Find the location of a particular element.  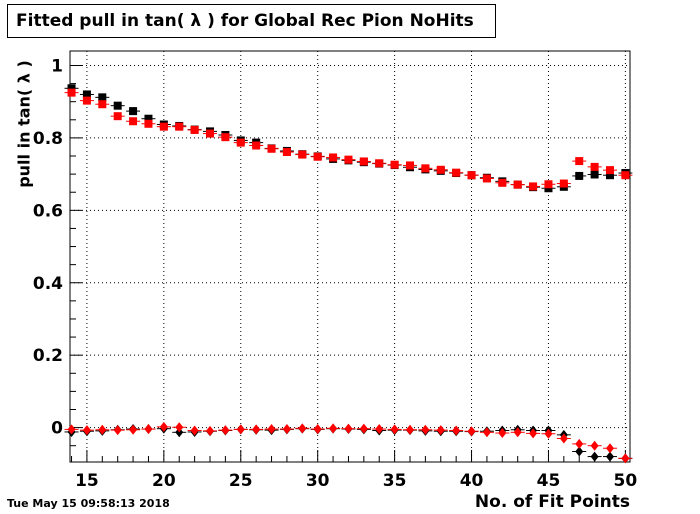

x-tick-label: 45 is located at coordinates (549, 481).